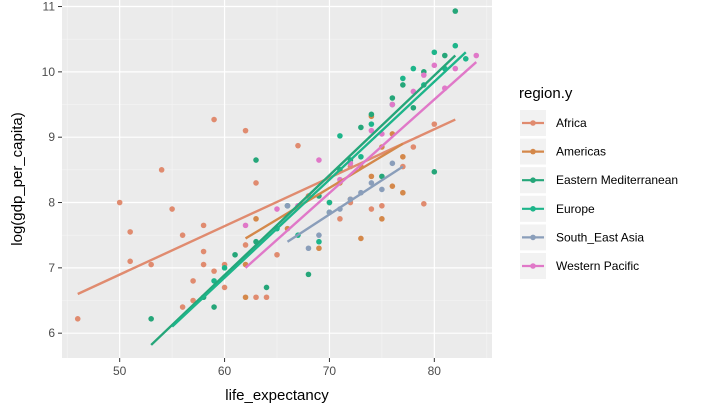  I want to click on y-axis-title: log(gdp_per_capita), so click(17, 178).